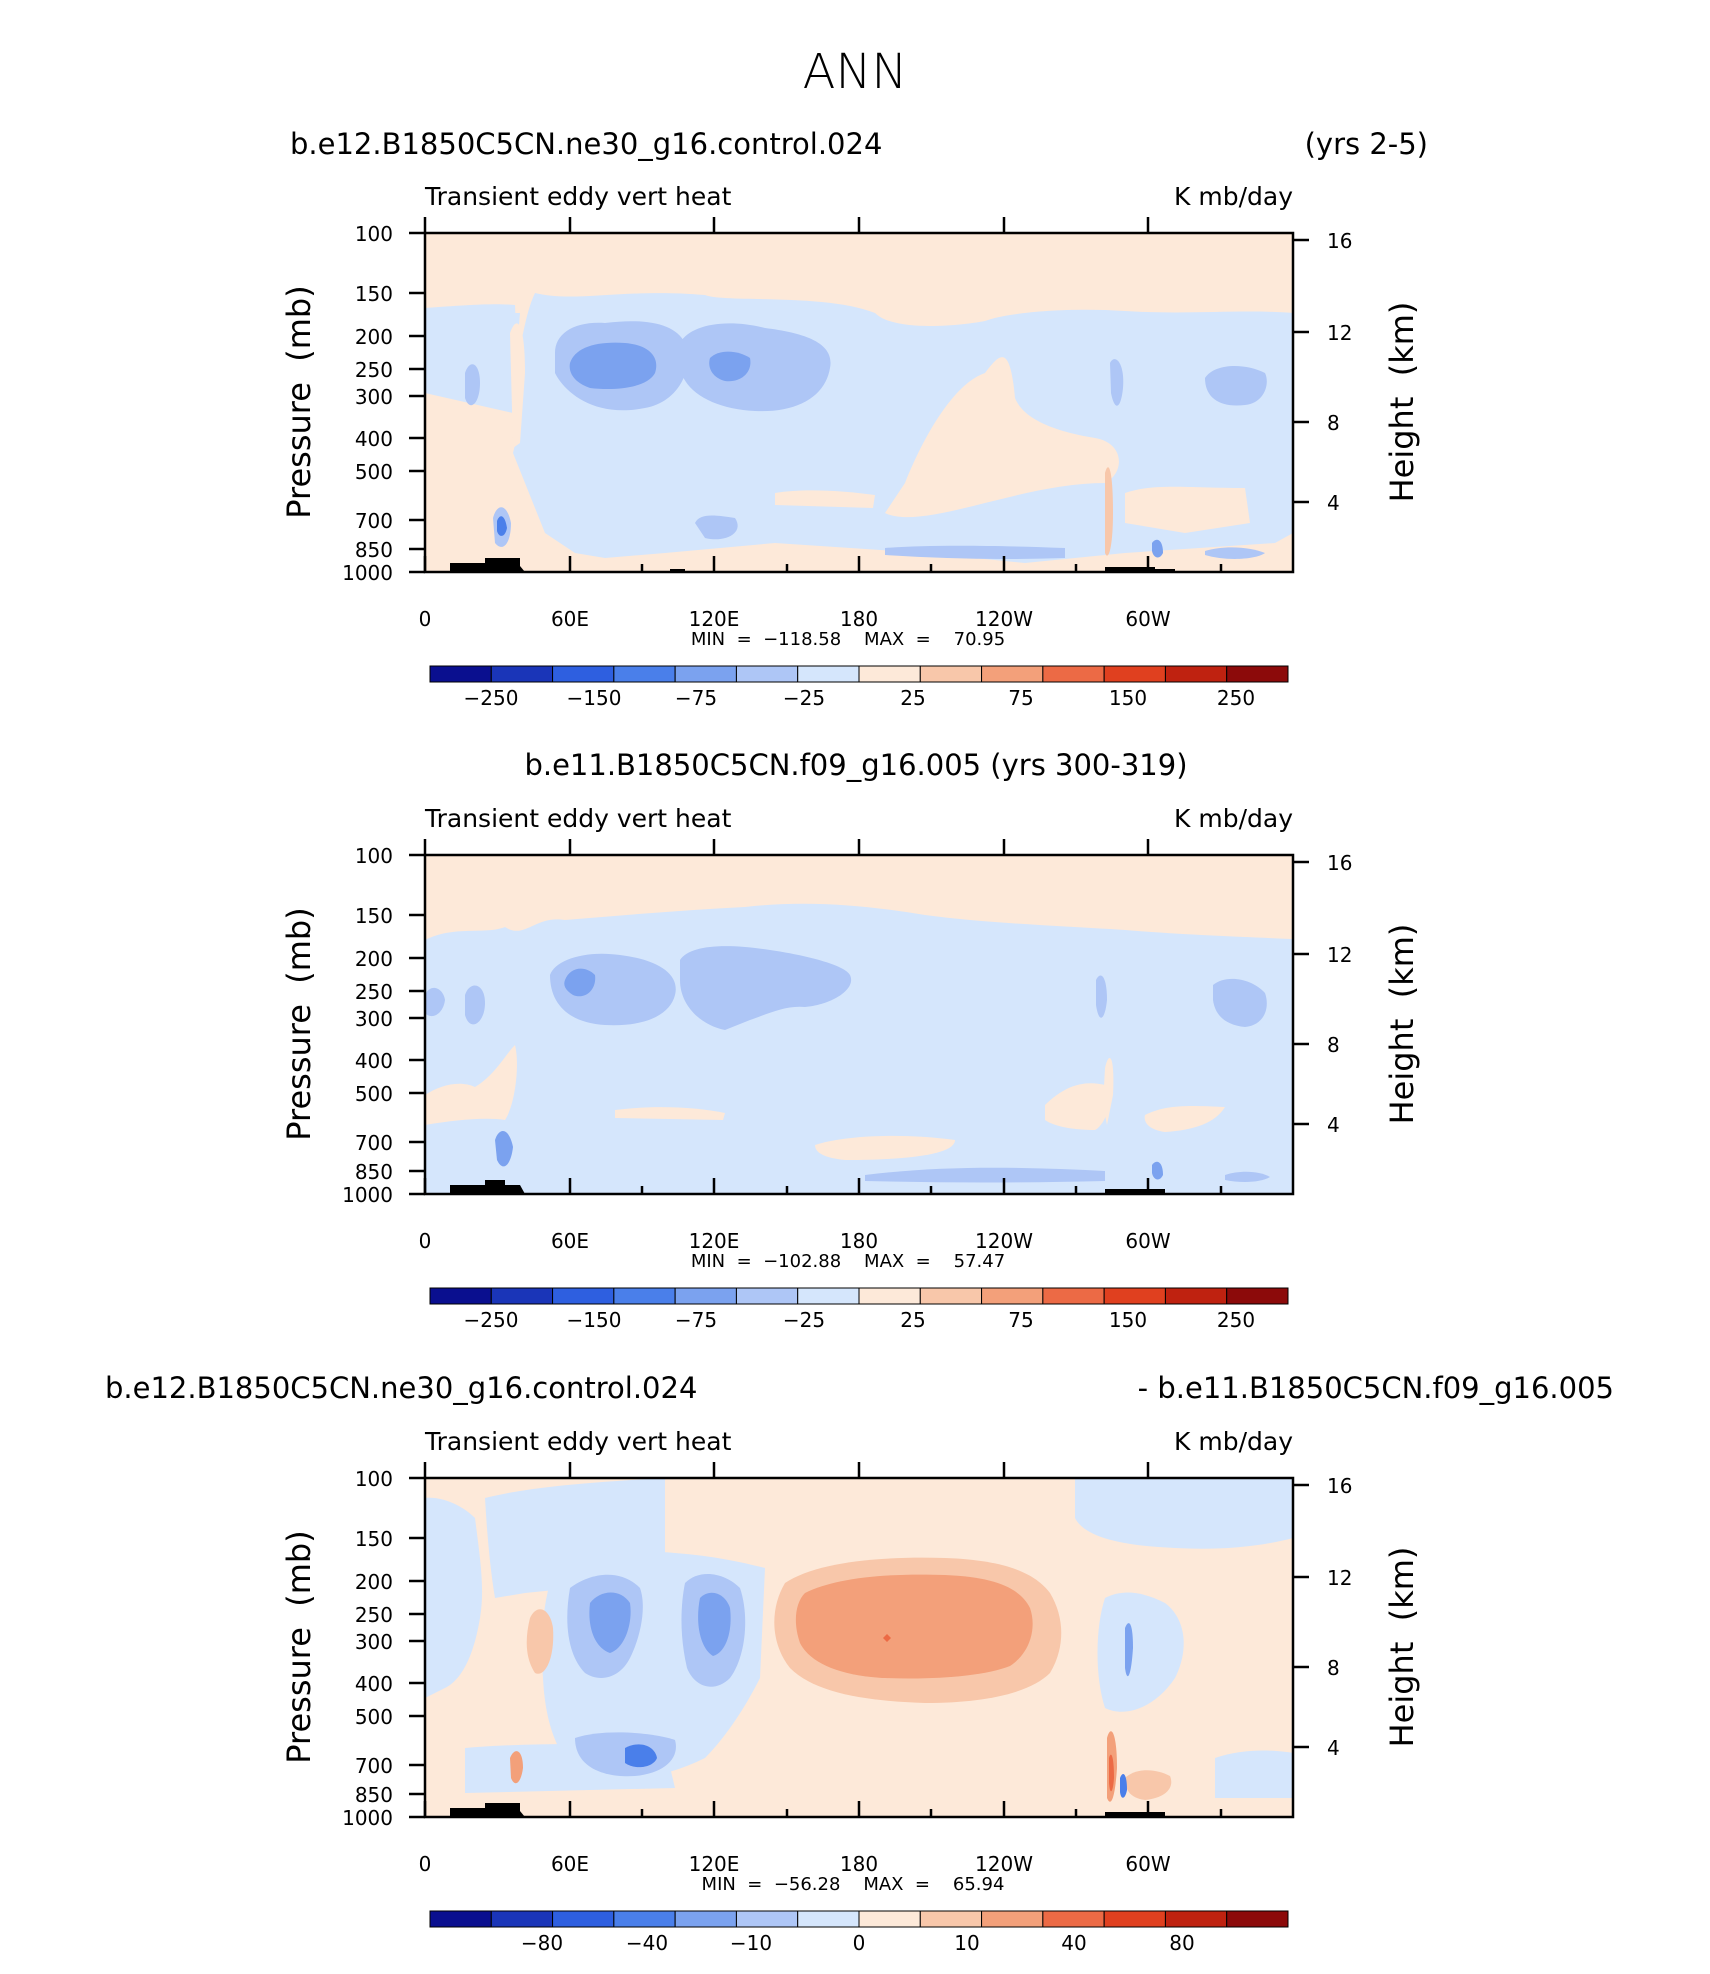  I want to click on panel-3-lon-120w: 120W, so click(1004, 1864).